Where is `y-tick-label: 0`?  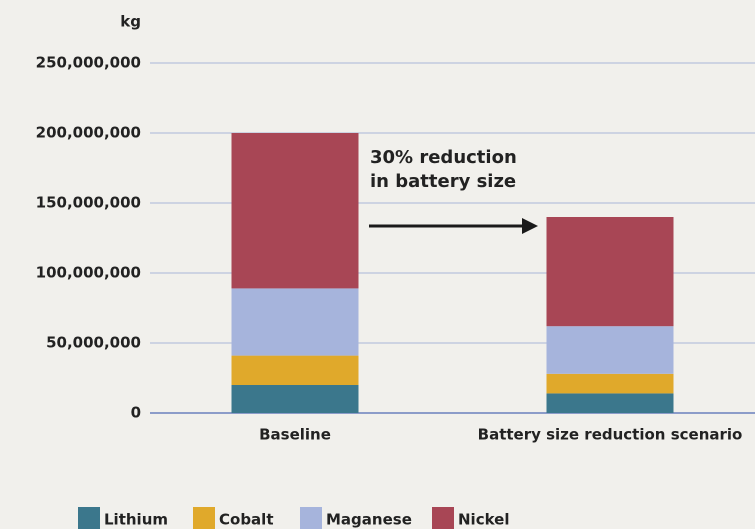
y-tick-label: 0 is located at coordinates (136, 413).